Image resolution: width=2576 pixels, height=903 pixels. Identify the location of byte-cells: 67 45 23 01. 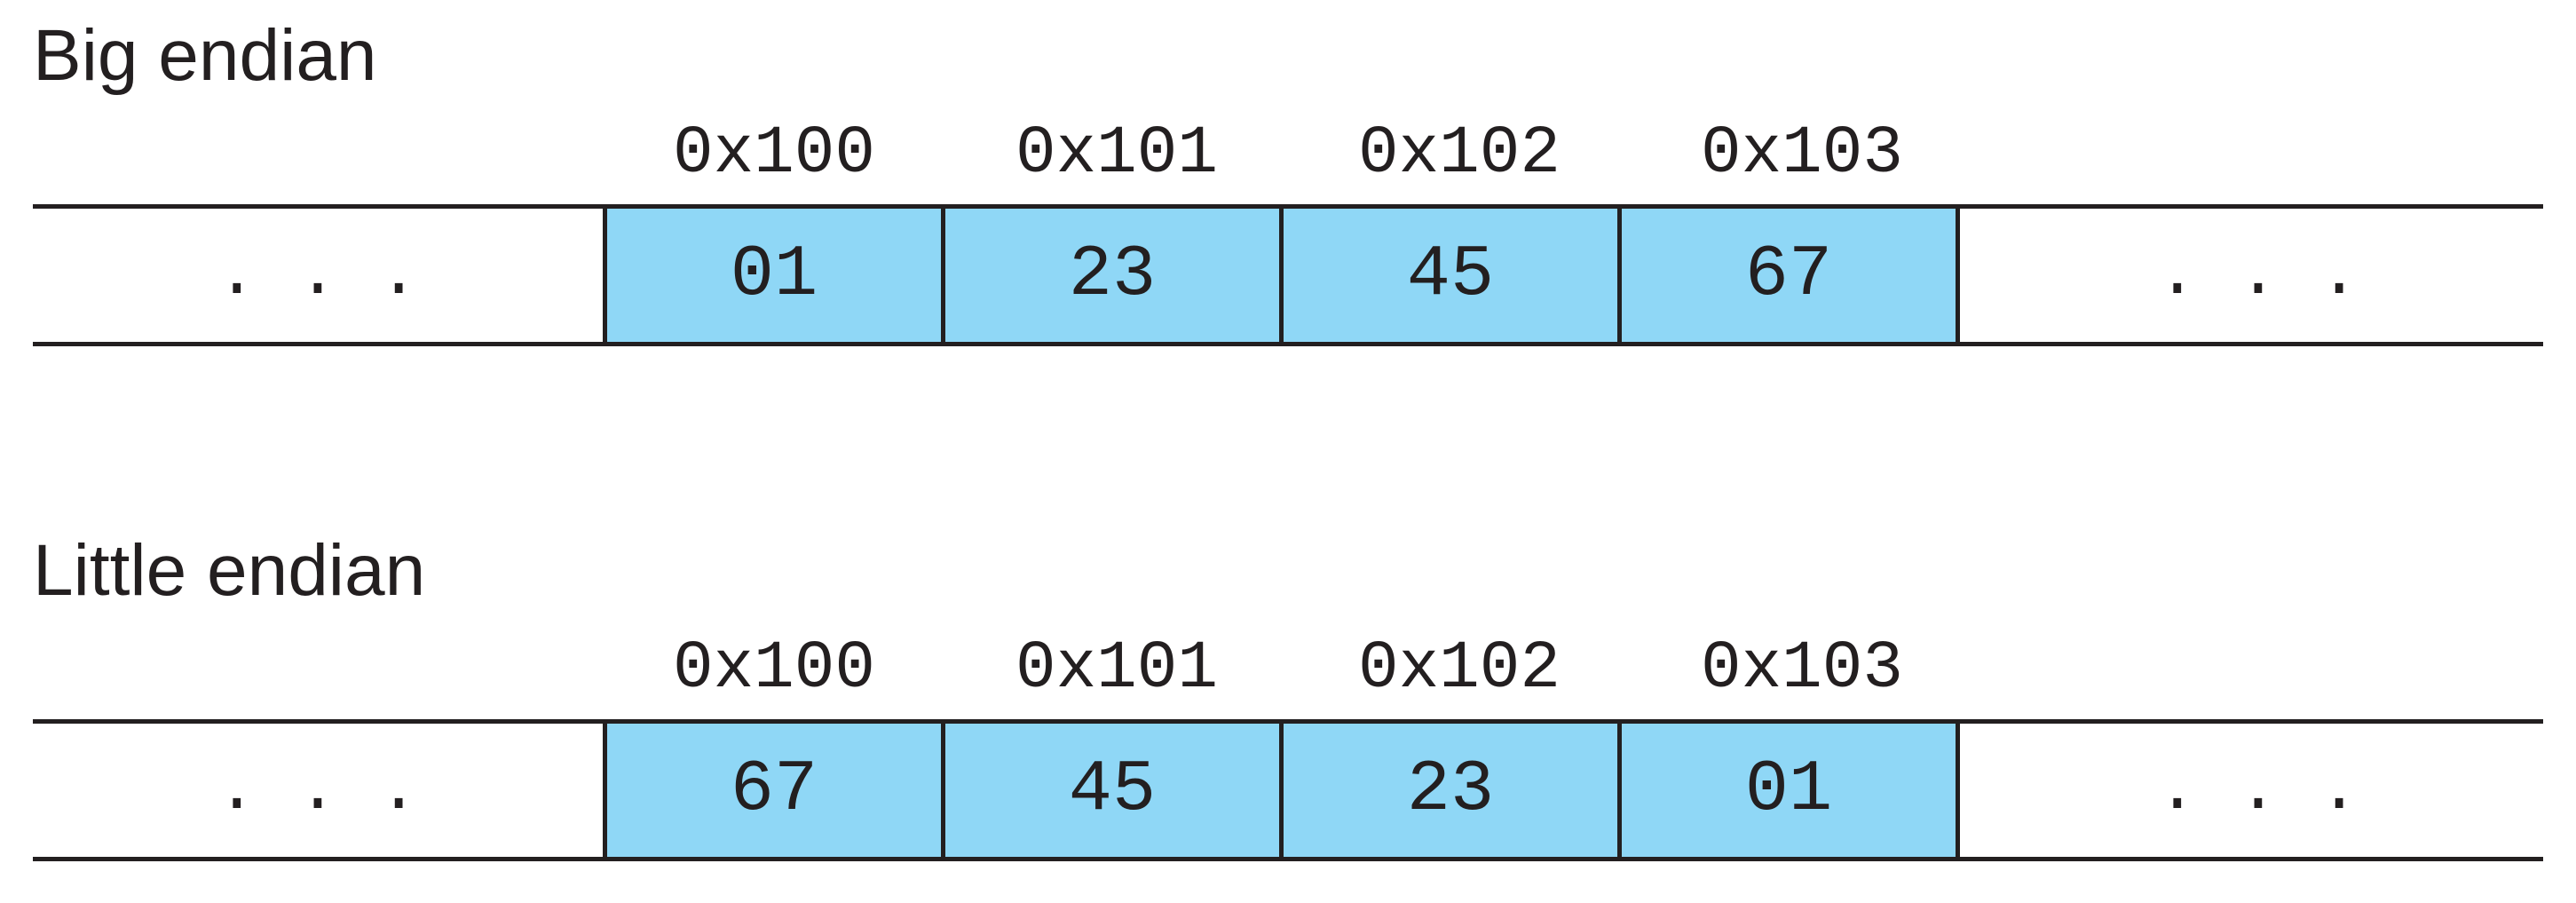
(1281, 790).